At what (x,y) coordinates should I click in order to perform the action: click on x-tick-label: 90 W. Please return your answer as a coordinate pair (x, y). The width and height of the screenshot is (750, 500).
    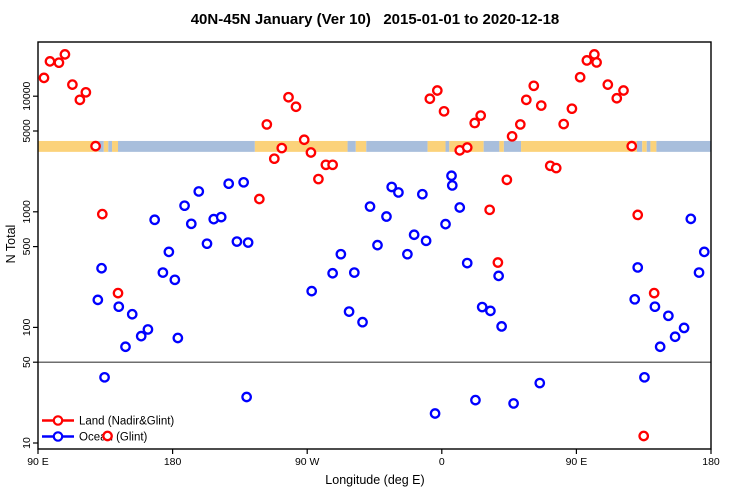
    Looking at the image, I should click on (307, 462).